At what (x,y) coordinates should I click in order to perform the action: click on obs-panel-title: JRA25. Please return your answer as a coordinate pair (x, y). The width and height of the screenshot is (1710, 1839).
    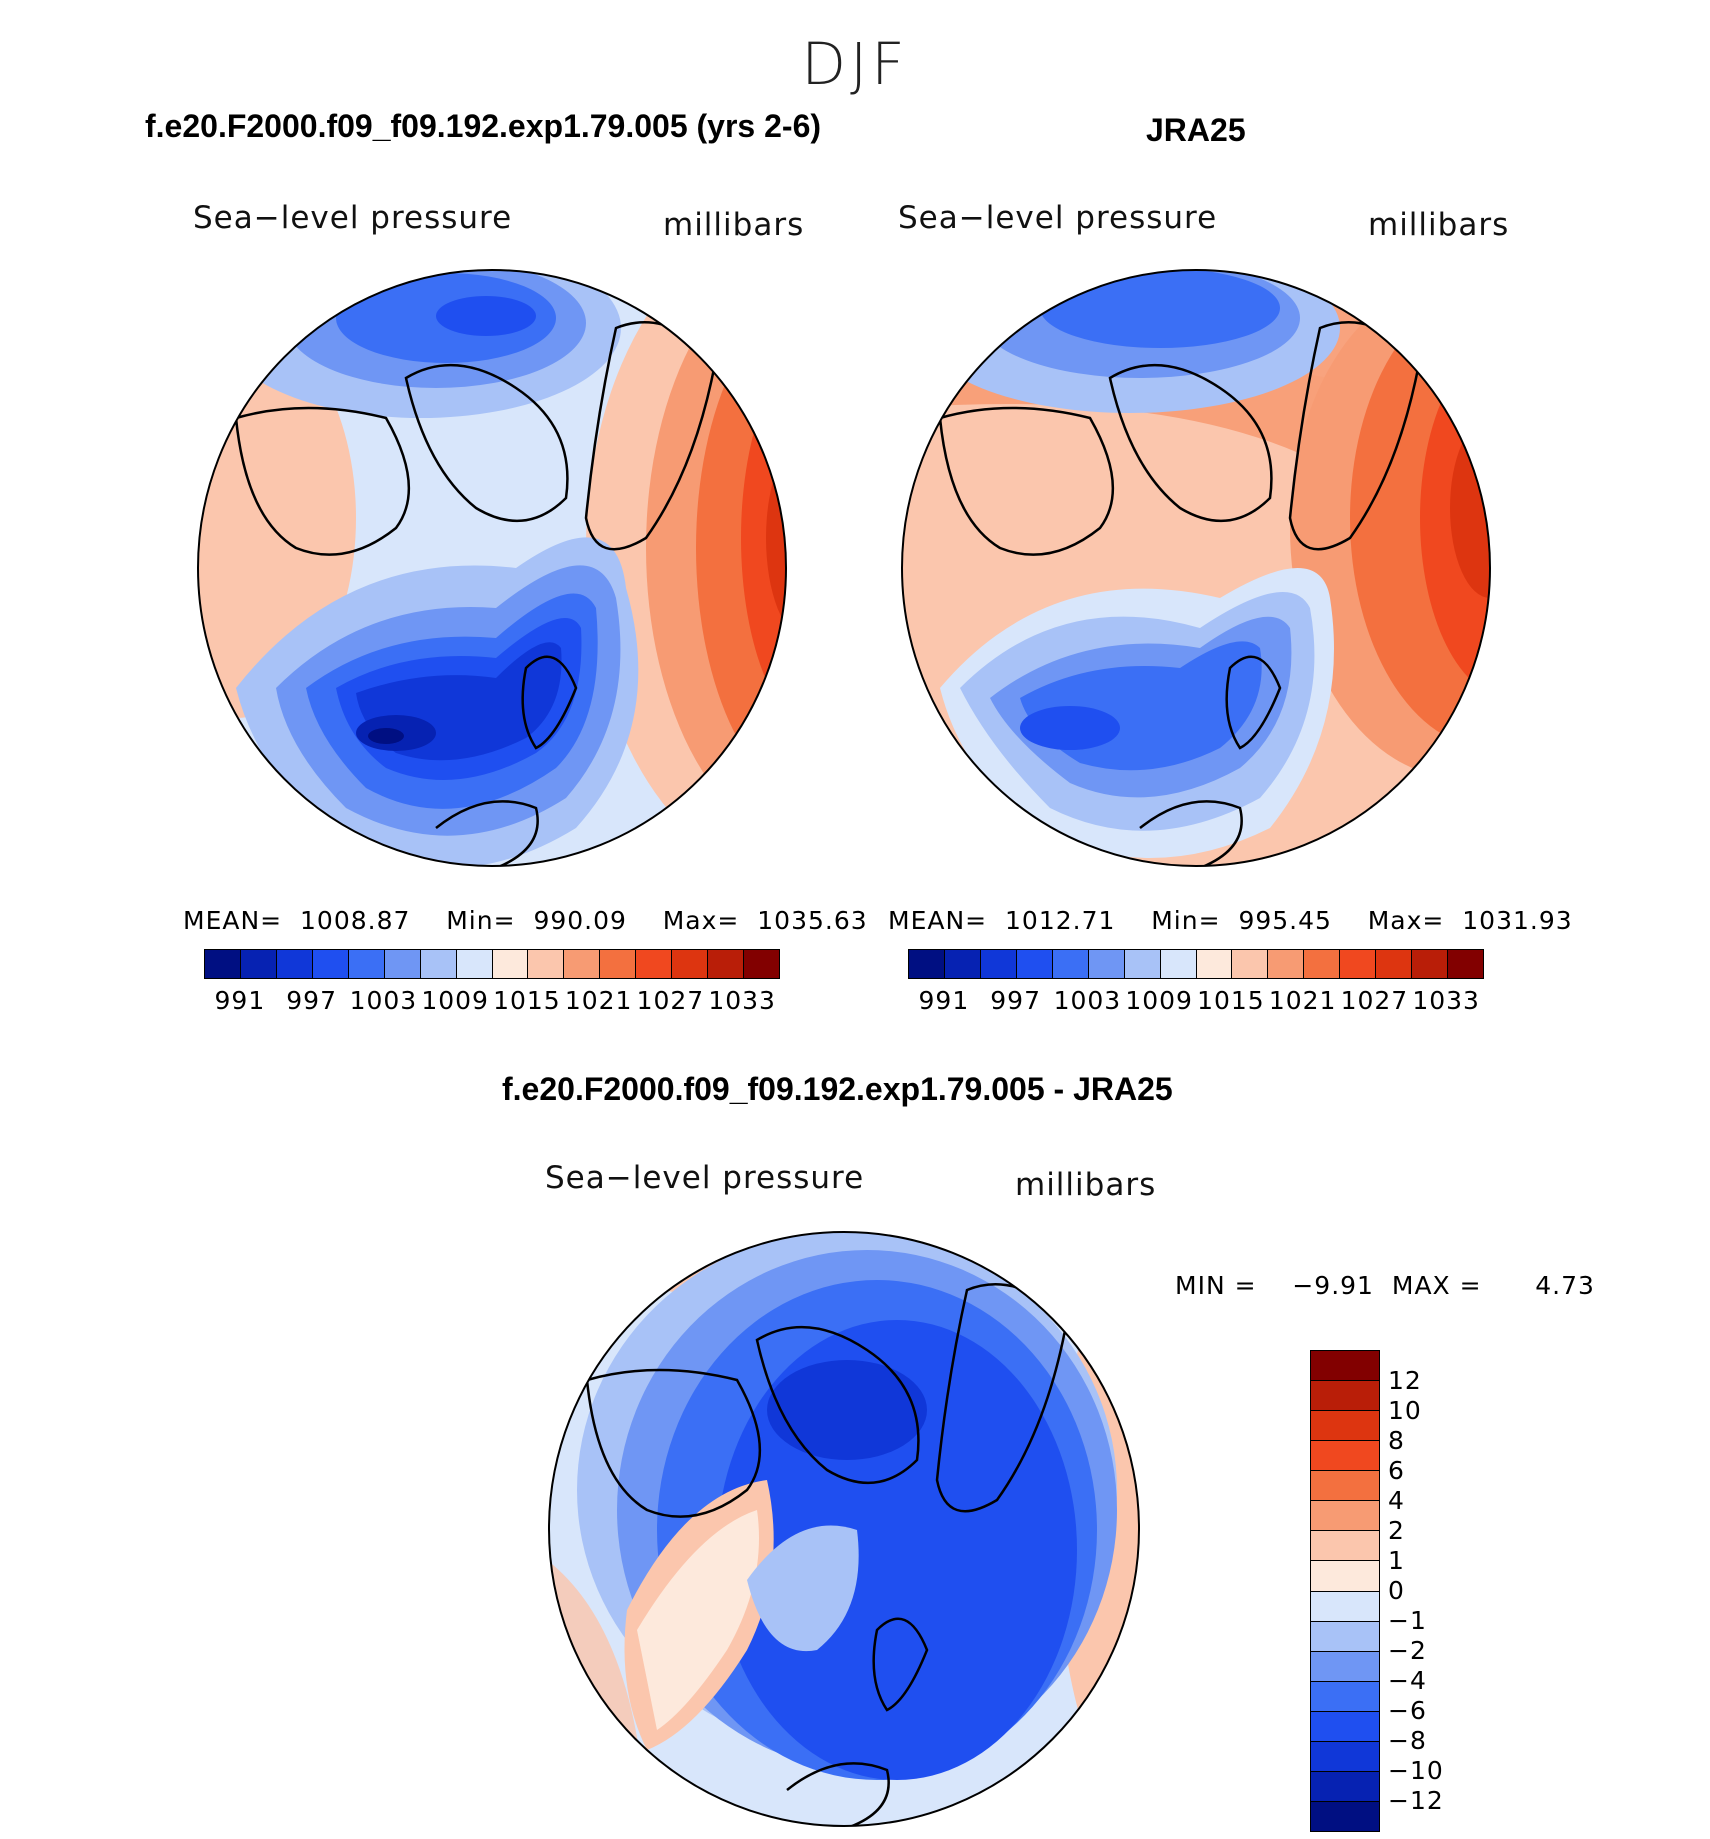
    Looking at the image, I should click on (1196, 130).